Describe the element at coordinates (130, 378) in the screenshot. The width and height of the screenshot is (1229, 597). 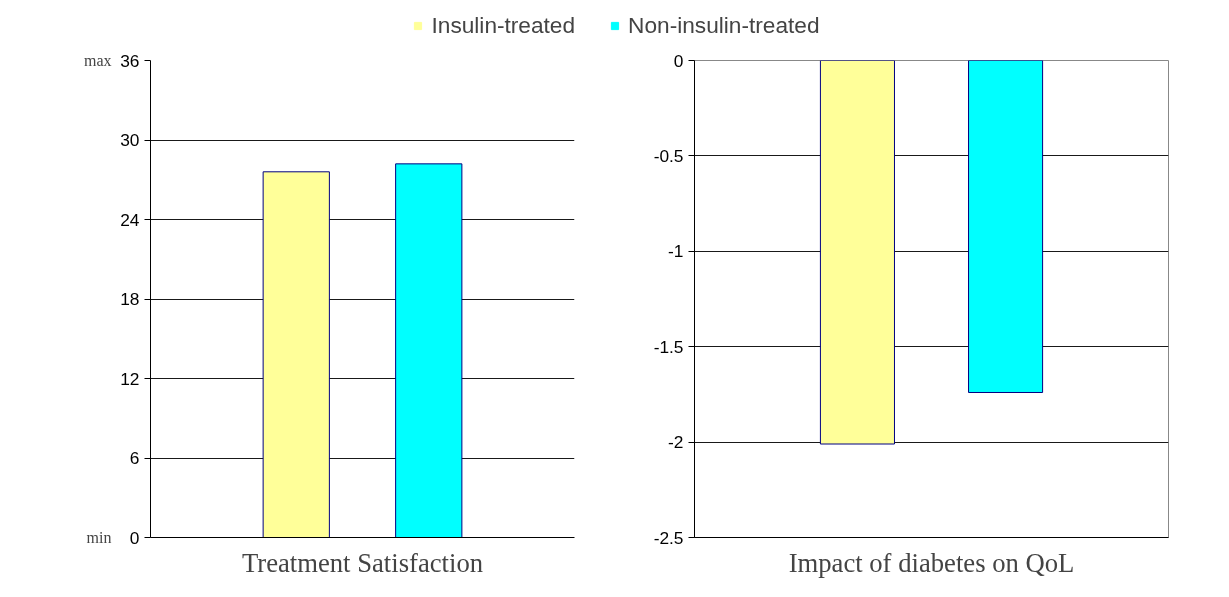
I see `y-tick-label: 12` at that location.